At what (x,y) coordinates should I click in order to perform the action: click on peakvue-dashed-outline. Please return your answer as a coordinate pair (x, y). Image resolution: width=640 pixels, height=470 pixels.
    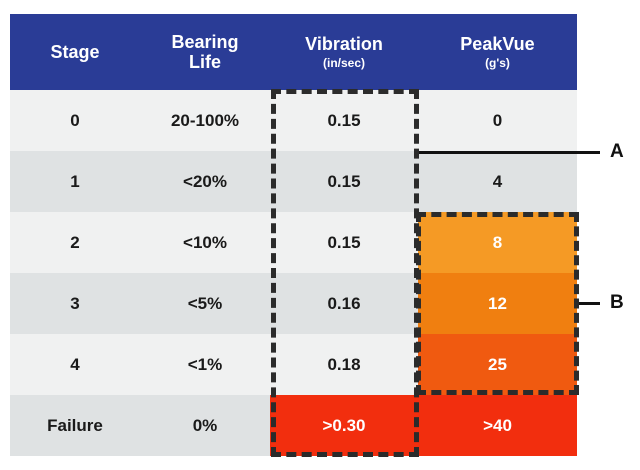
    Looking at the image, I should click on (497, 303).